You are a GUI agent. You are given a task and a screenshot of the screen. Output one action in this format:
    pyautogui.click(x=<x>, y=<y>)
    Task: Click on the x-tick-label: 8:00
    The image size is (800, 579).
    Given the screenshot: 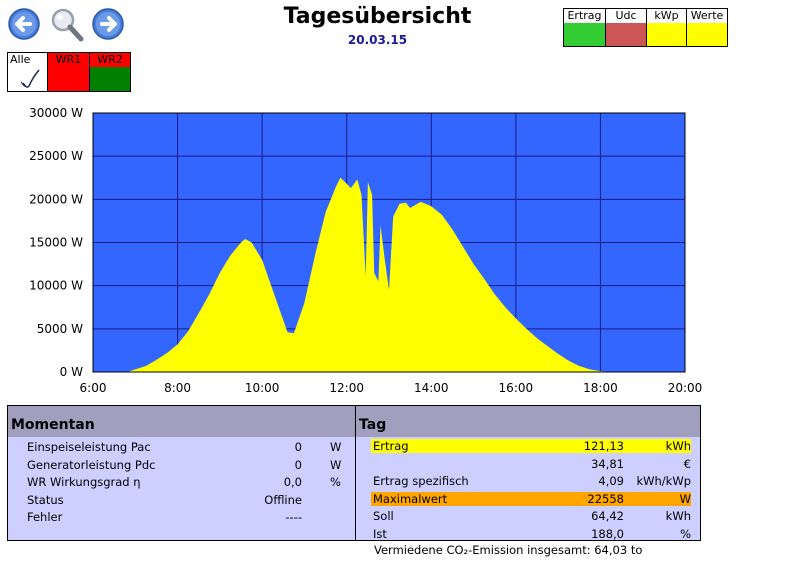 What is the action you would take?
    pyautogui.click(x=177, y=388)
    